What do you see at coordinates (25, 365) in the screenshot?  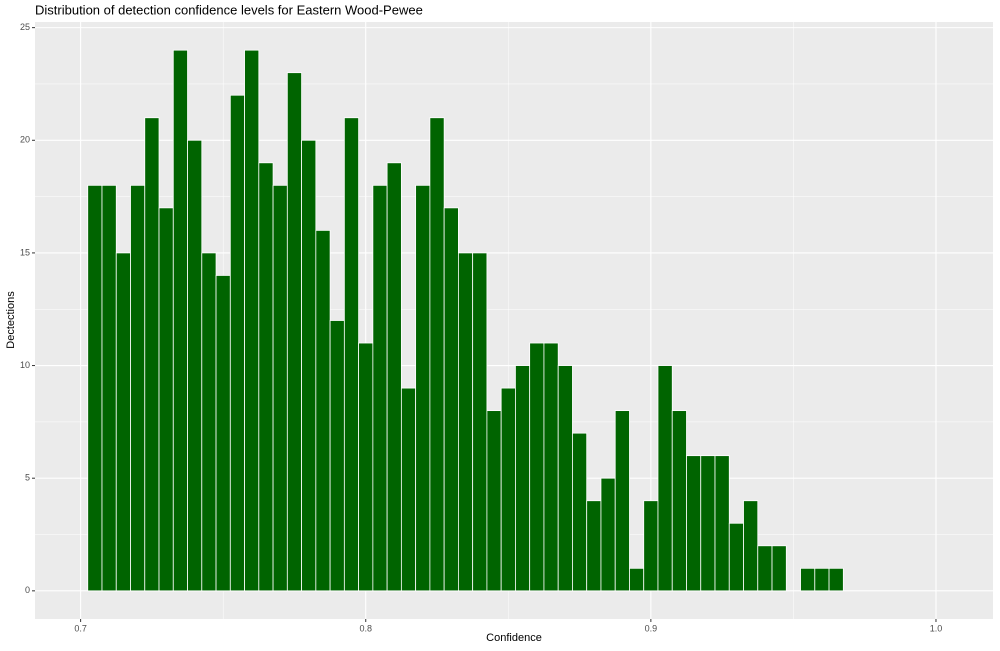 I see `y-tick-label: 10` at bounding box center [25, 365].